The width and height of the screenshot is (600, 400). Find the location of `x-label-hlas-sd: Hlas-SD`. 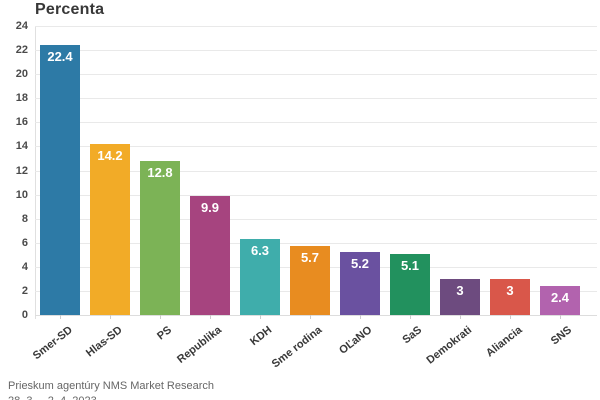

x-label-hlas-sd: Hlas-SD is located at coordinates (104, 342).